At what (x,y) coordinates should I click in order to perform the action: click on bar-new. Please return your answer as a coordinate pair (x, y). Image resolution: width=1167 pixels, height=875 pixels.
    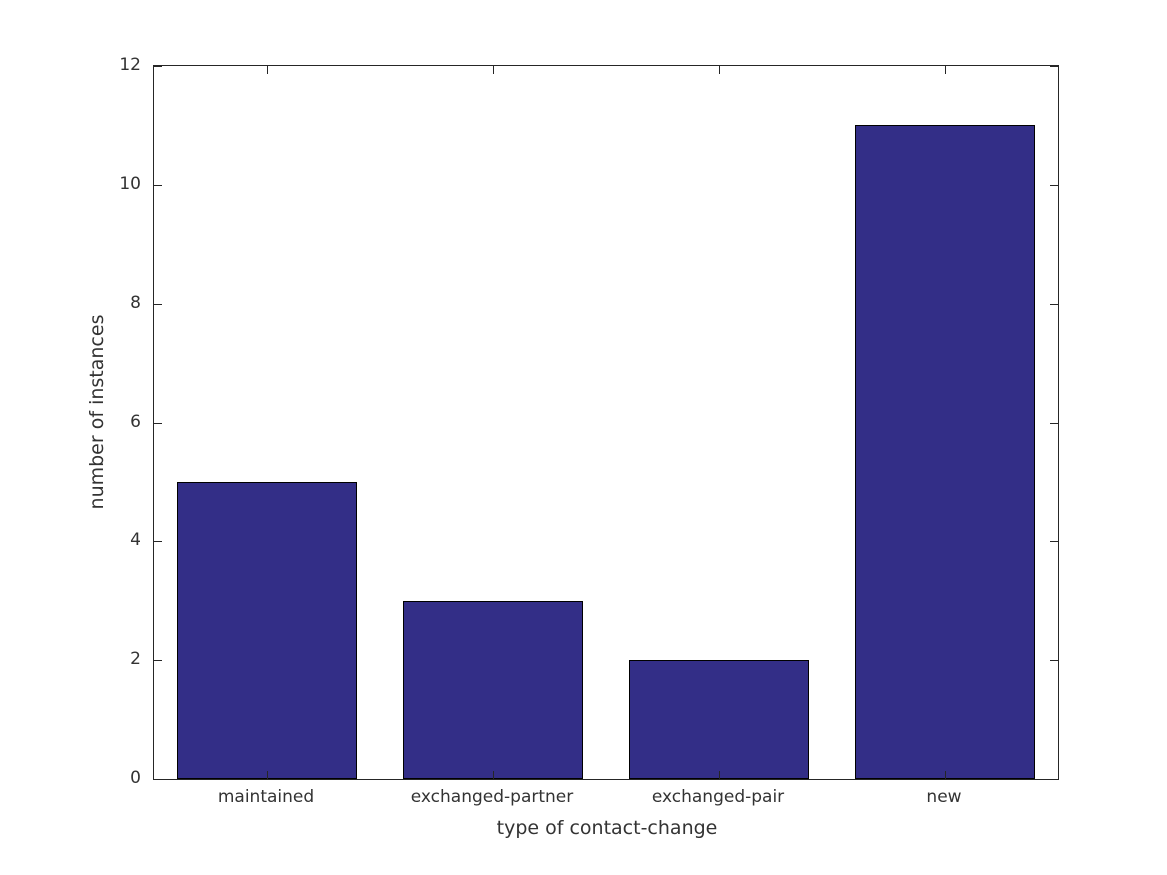
    Looking at the image, I should click on (945, 452).